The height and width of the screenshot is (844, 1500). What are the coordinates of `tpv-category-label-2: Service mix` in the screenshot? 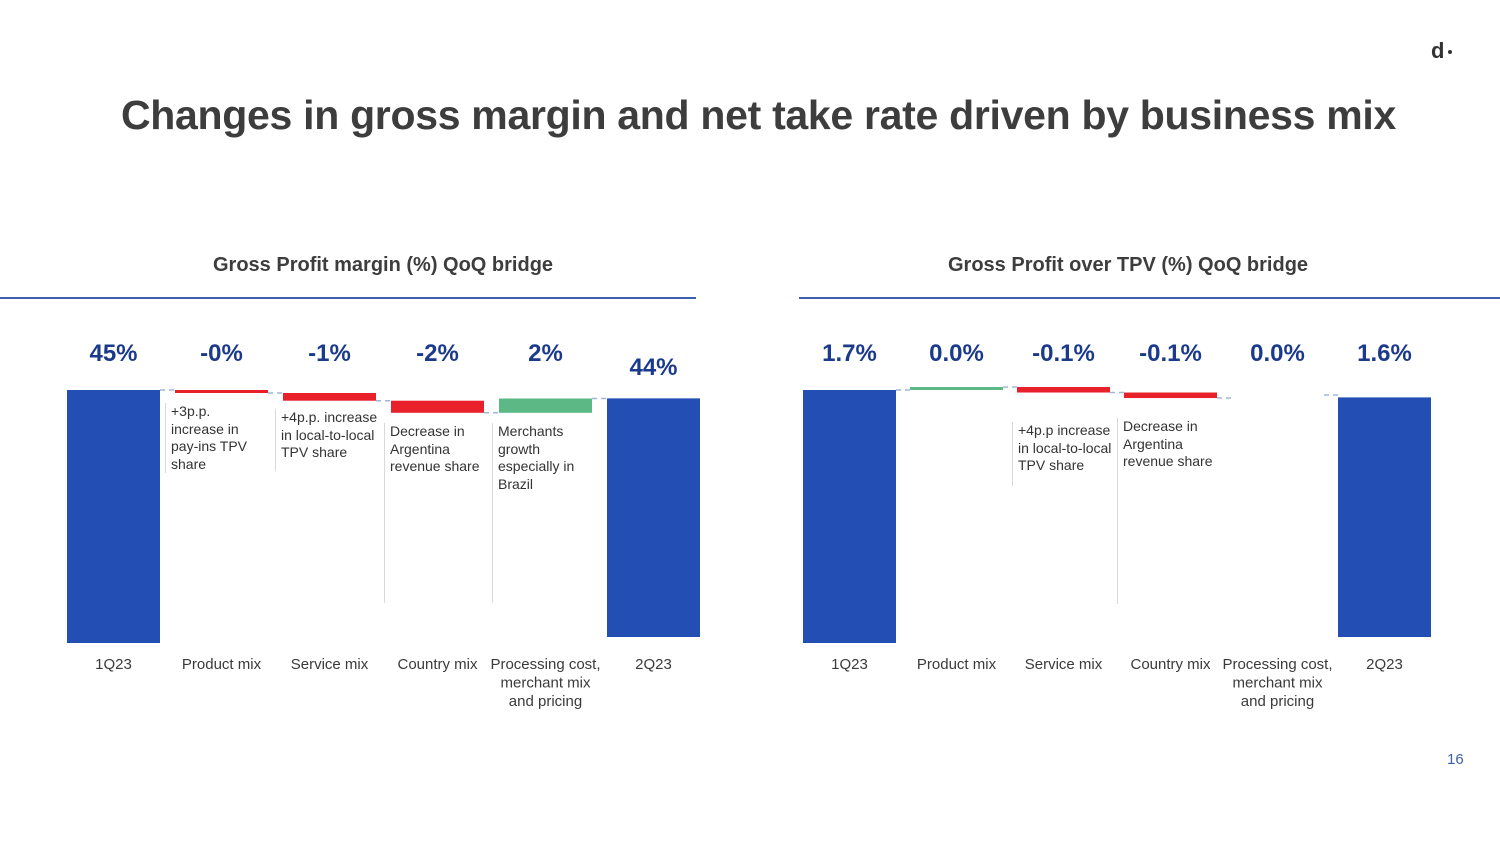 It's located at (1064, 664).